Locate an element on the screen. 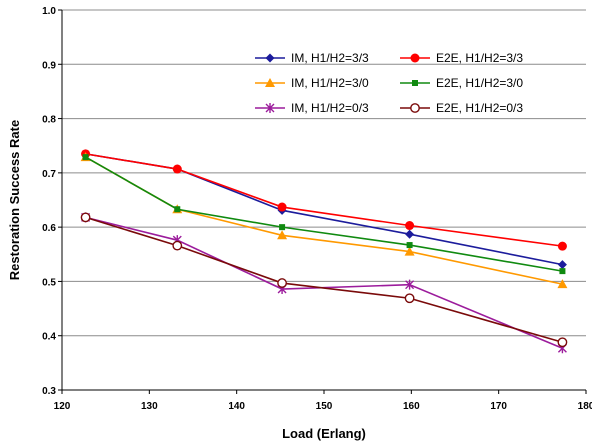 The height and width of the screenshot is (445, 592). legend-item: IM, H1/H2=0/3 is located at coordinates (312, 108).